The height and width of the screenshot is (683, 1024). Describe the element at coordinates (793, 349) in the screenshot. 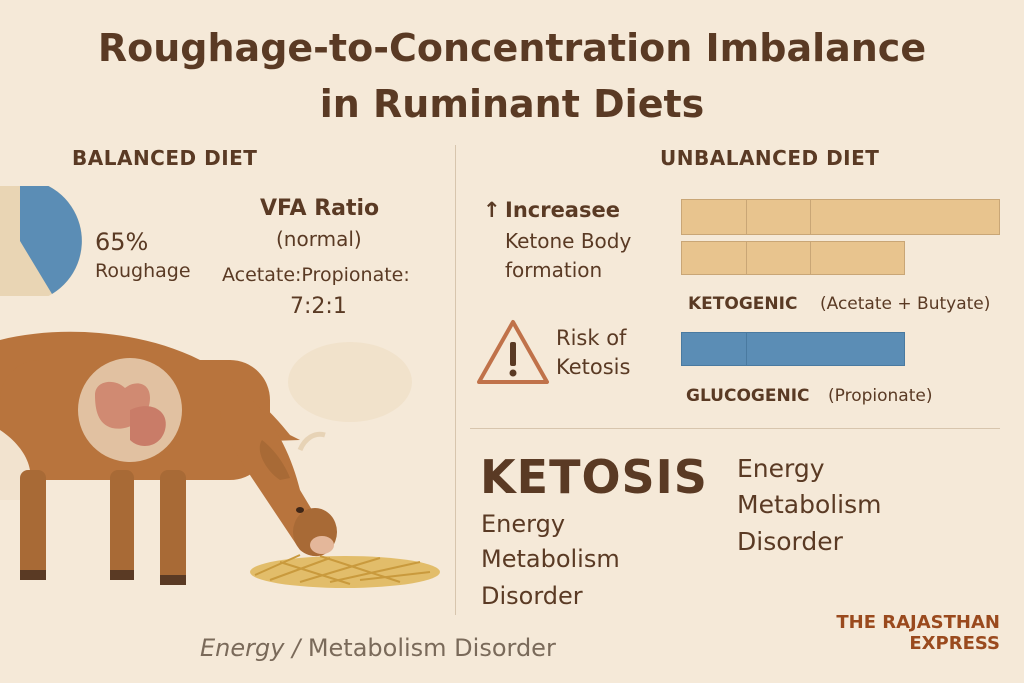

I see `glucogenic-bar` at that location.